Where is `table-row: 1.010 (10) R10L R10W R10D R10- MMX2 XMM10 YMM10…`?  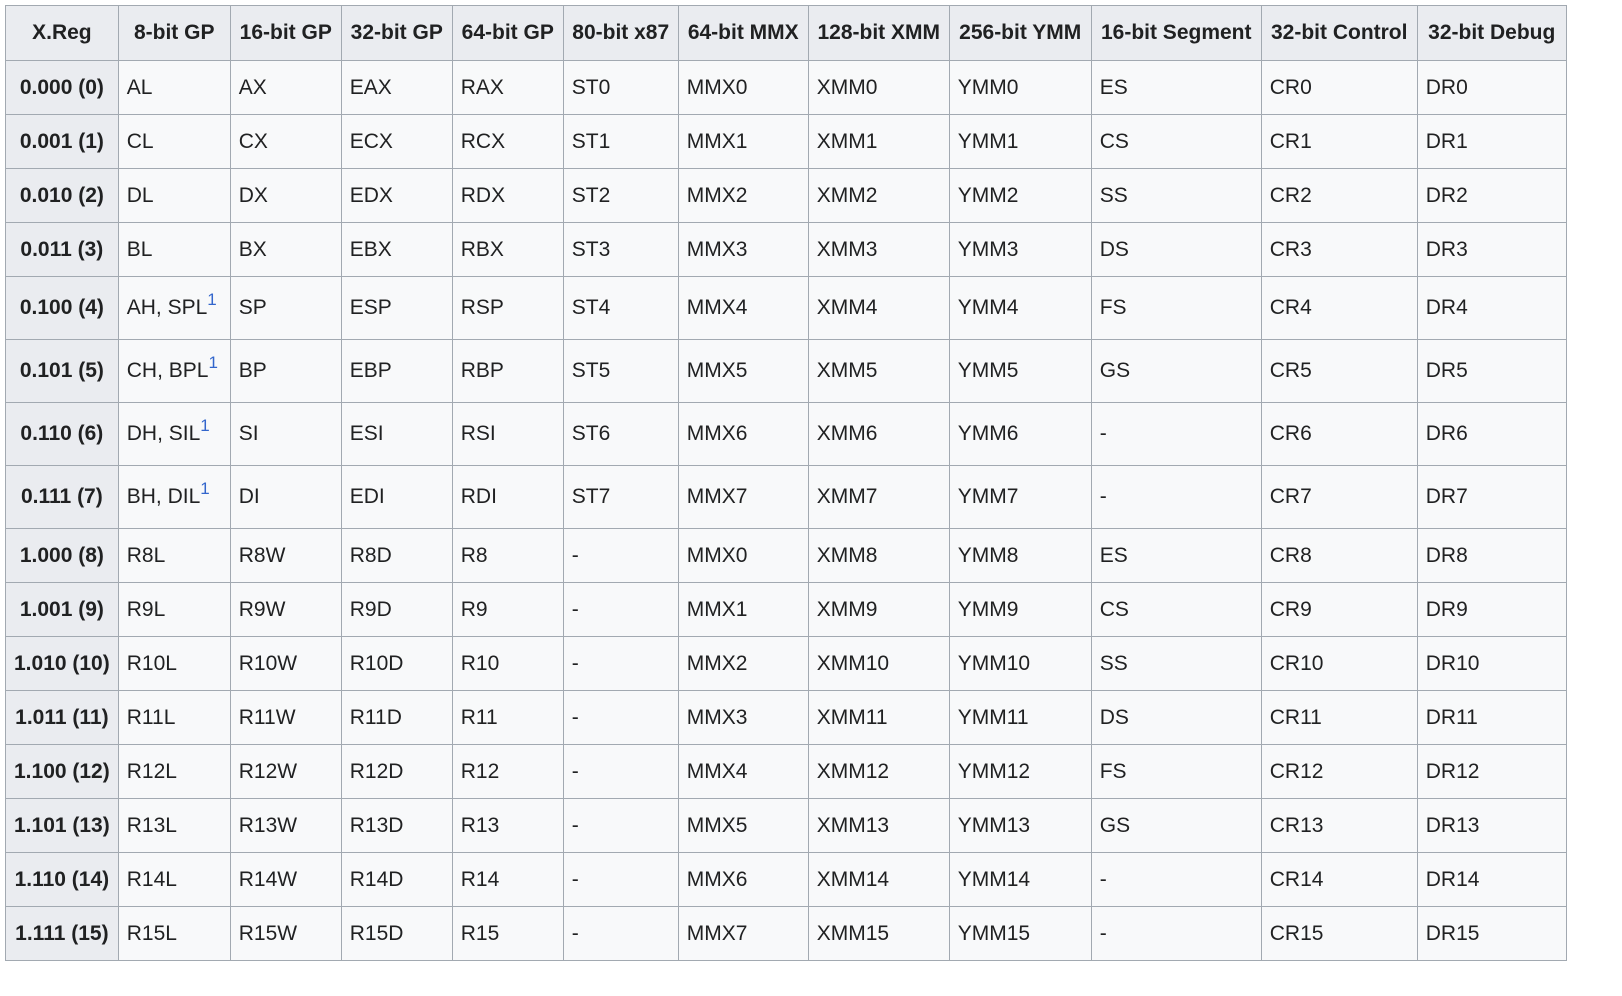
table-row: 1.010 (10) R10L R10W R10D R10- MMX2 XMM10 YMM10… is located at coordinates (786, 663).